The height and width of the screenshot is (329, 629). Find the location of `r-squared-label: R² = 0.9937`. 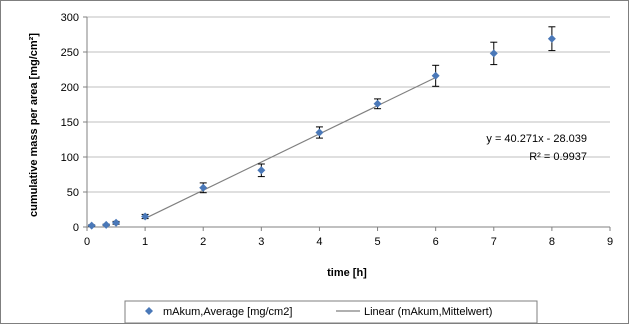

r-squared-label: R² = 0.9937 is located at coordinates (558, 157).